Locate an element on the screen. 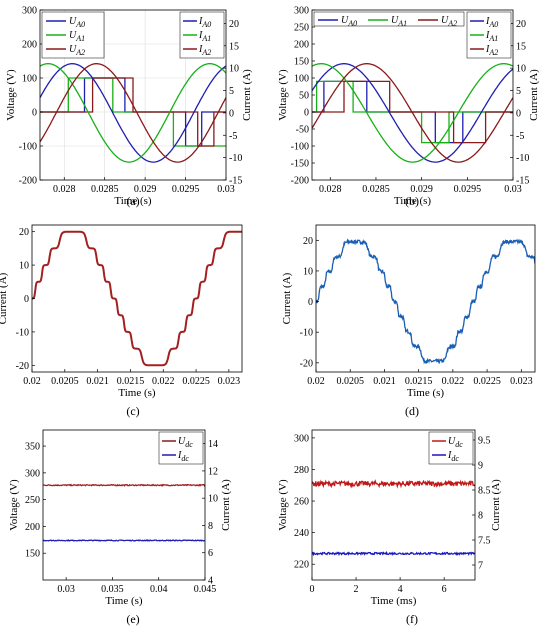  x-tick-label: 0.045 is located at coordinates (205, 589).